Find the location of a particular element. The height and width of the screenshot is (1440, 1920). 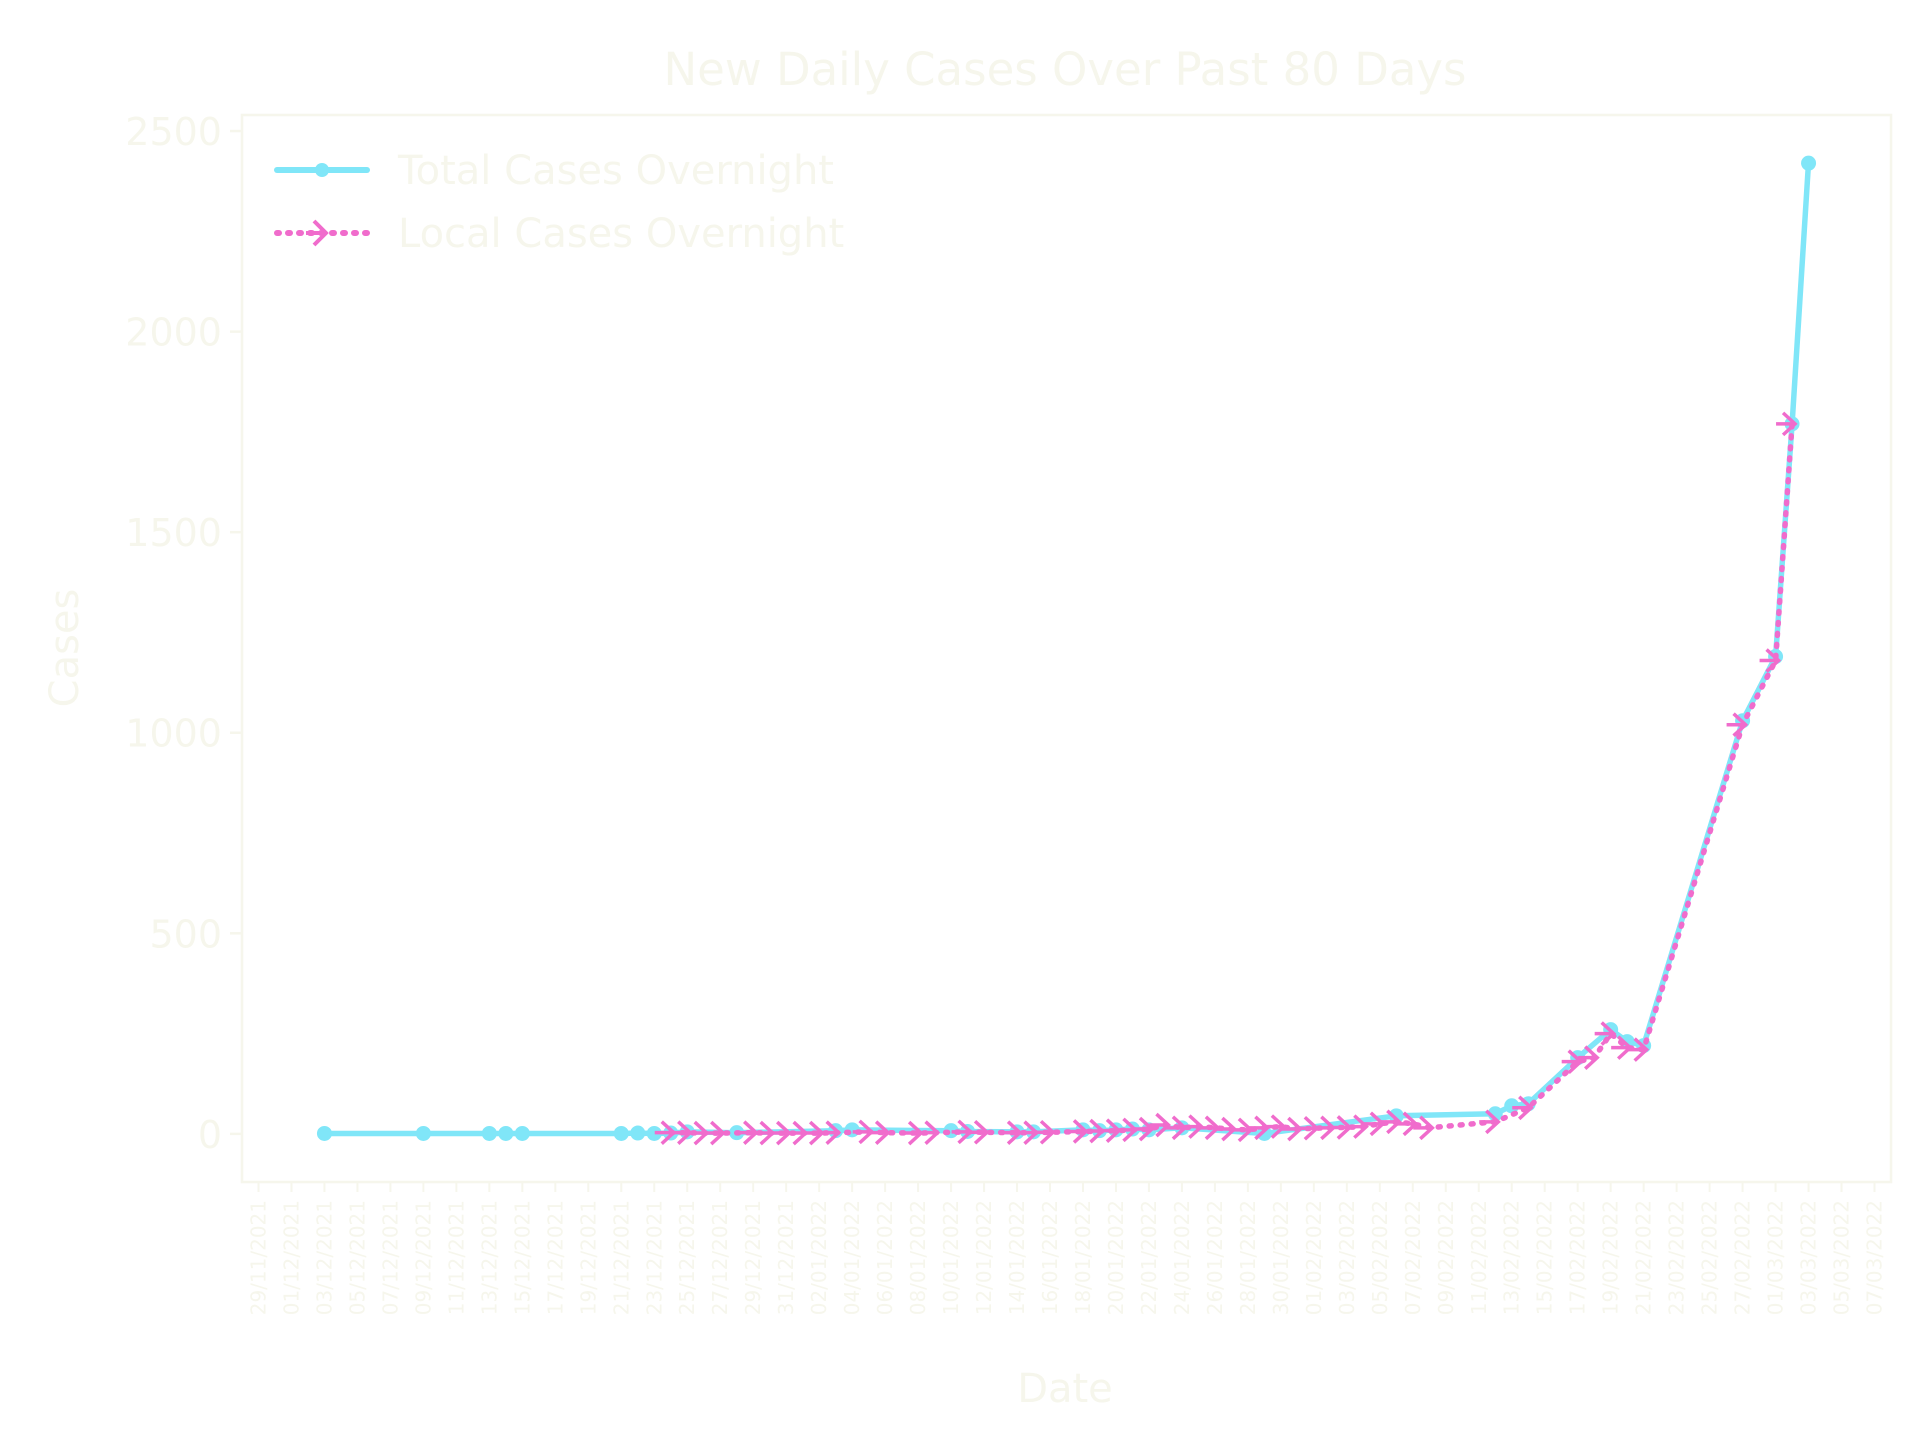

x-tick-label: 19/12/2021 is located at coordinates (588, 1257).